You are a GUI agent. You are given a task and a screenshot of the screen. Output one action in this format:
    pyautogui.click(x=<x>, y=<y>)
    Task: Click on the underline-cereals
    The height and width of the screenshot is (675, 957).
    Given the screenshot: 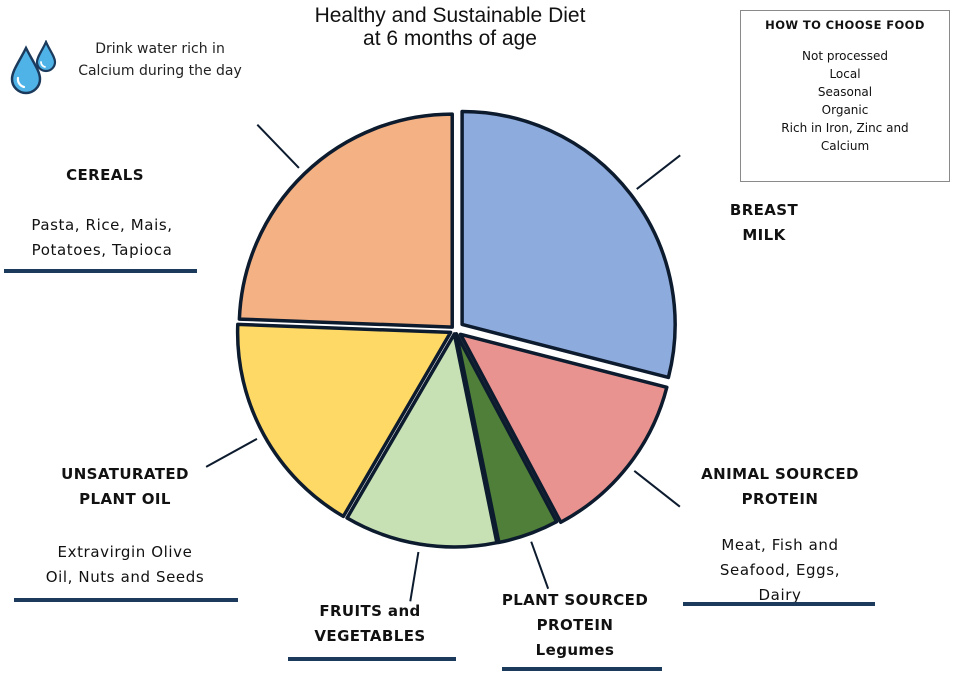 What is the action you would take?
    pyautogui.click(x=100, y=271)
    